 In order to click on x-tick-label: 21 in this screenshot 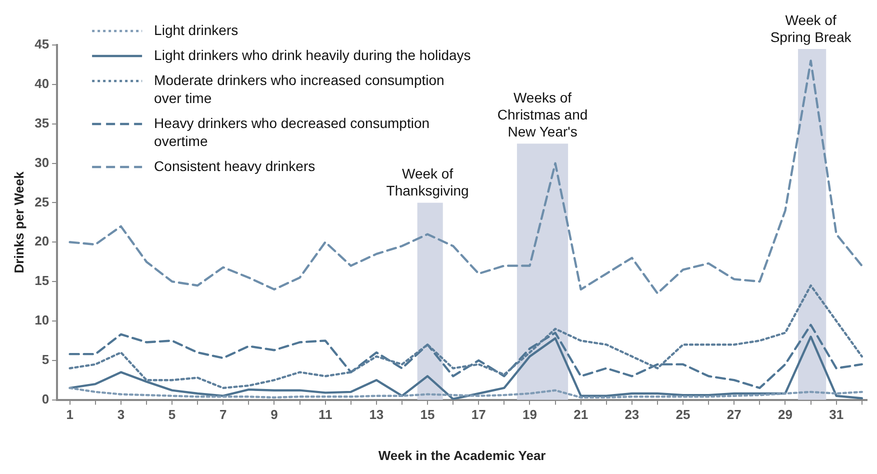, I will do `click(581, 414)`.